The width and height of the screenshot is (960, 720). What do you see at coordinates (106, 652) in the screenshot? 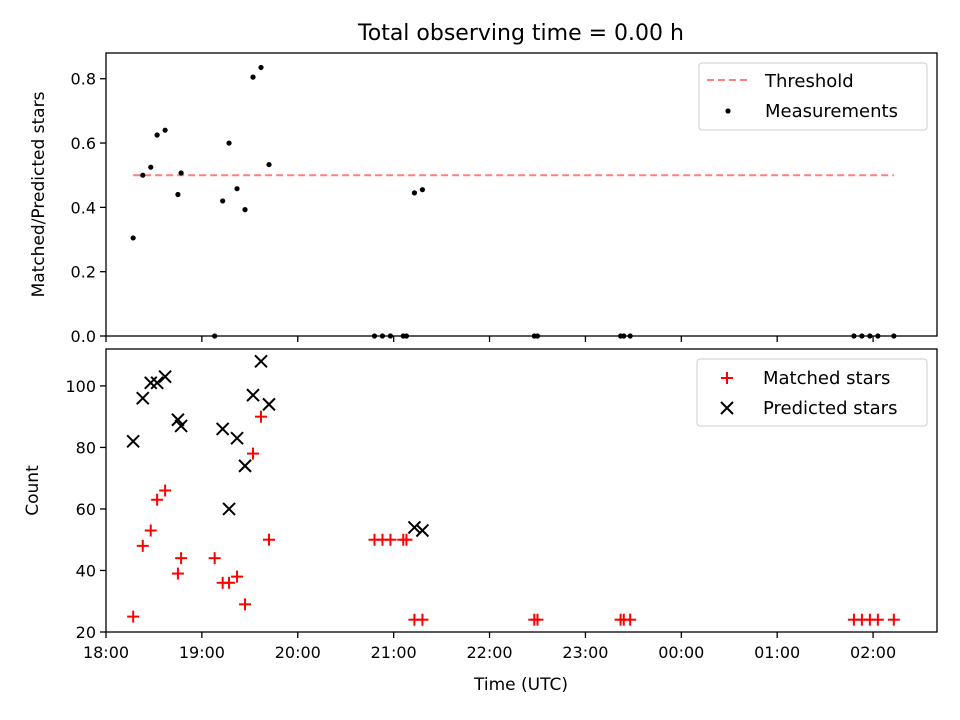
I see `bottom-x-tick-label: 18:00` at bounding box center [106, 652].